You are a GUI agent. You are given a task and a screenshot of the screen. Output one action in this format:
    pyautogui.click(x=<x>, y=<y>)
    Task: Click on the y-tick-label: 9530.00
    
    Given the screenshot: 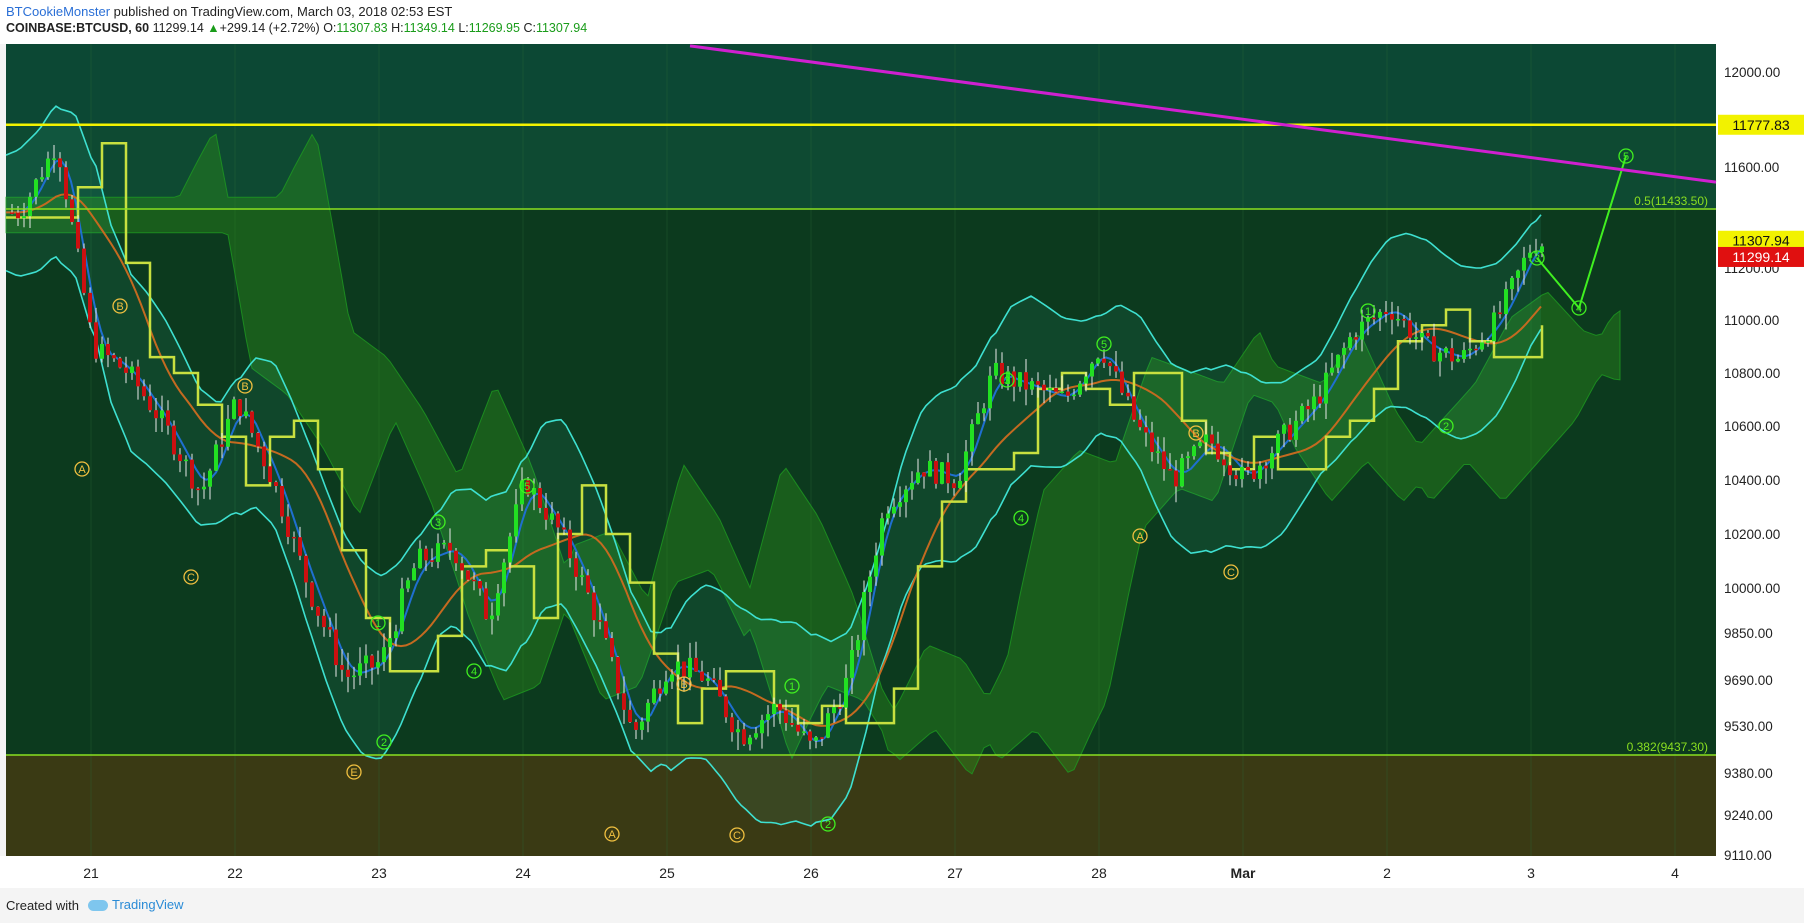 What is the action you would take?
    pyautogui.click(x=1748, y=726)
    